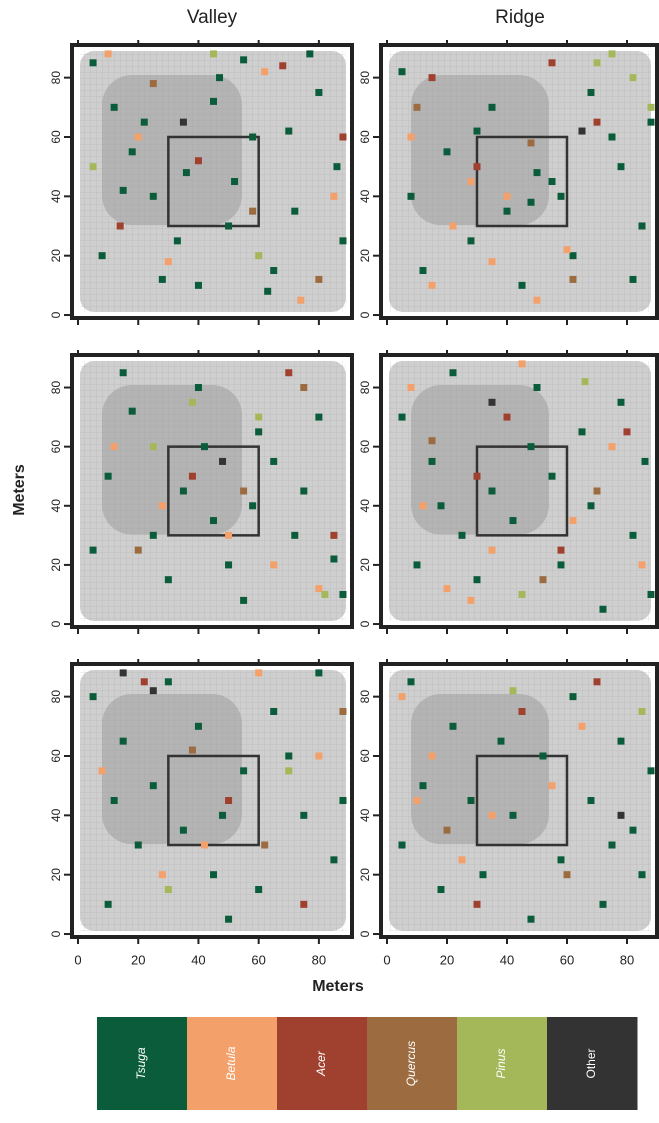 The height and width of the screenshot is (1123, 659). Describe the element at coordinates (507, 959) in the screenshot. I see `x-tick-label: 40` at that location.